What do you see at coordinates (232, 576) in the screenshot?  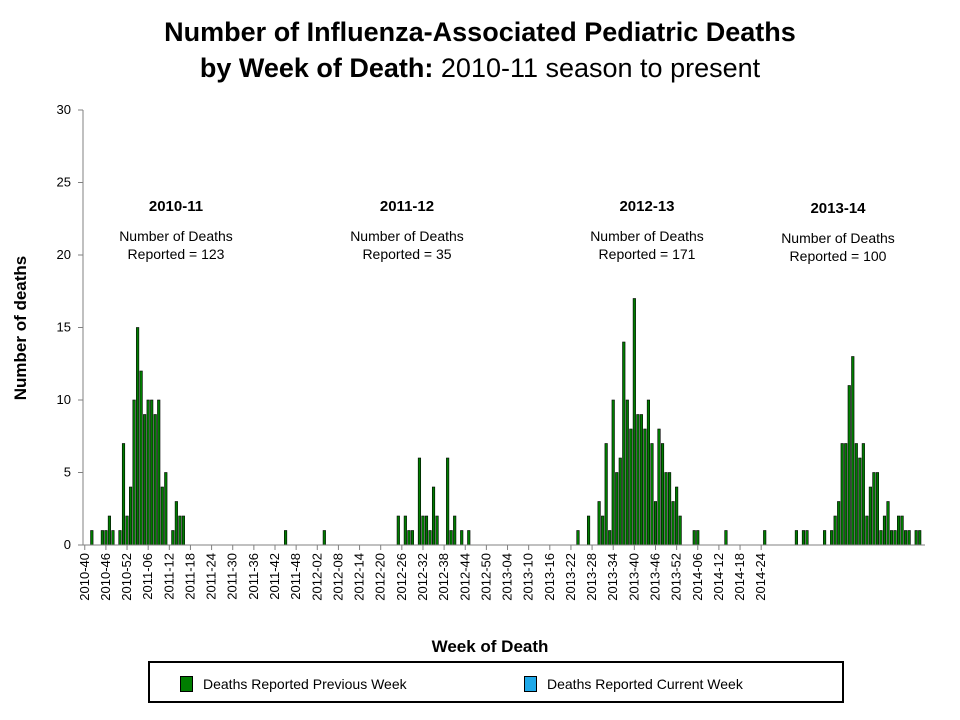 I see `x-tick-label: 2011-30` at bounding box center [232, 576].